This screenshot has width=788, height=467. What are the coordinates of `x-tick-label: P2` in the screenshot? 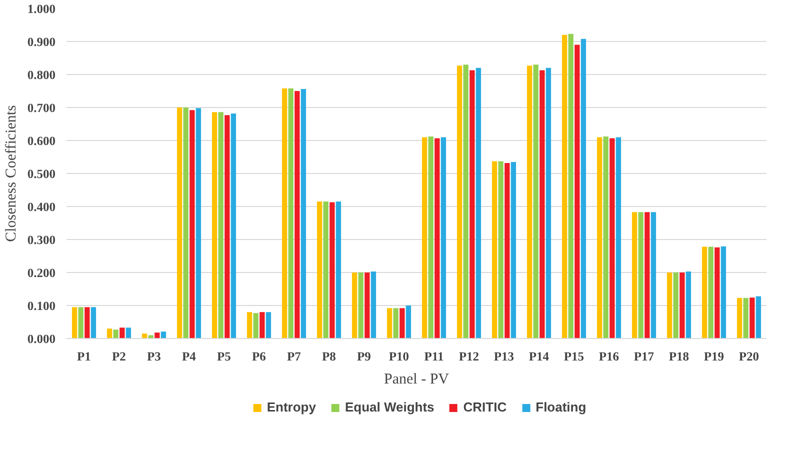 It's located at (119, 357).